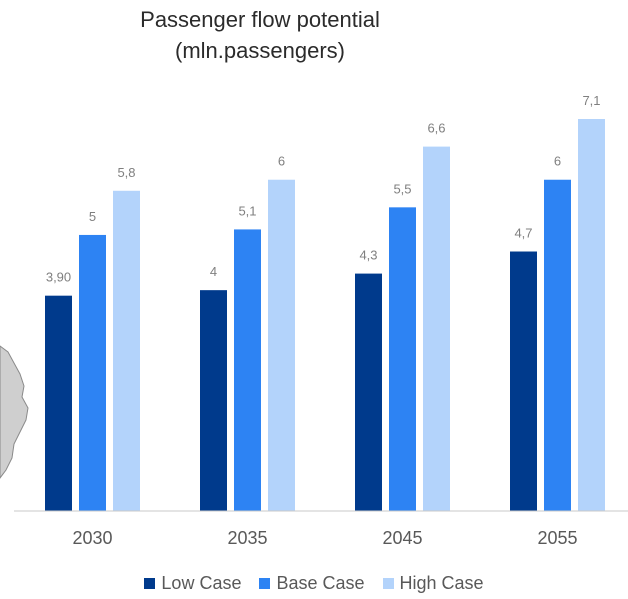  I want to click on x-tick-label-2035: 2035, so click(247, 538).